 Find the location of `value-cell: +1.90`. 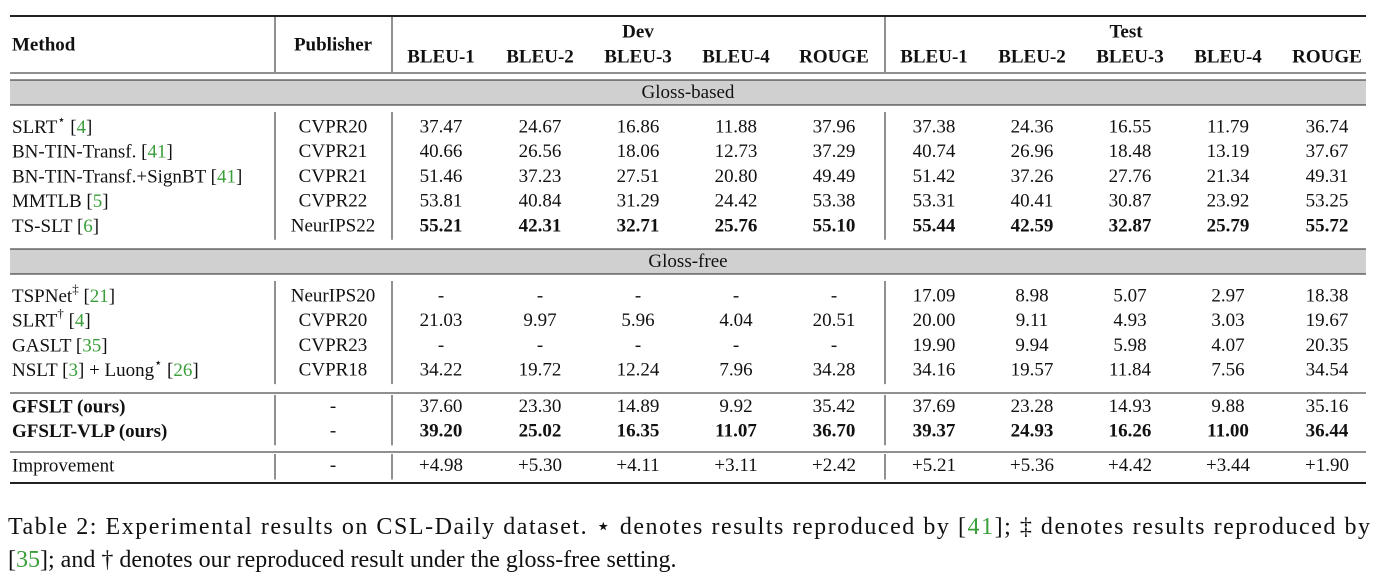

value-cell: +1.90 is located at coordinates (1327, 465).